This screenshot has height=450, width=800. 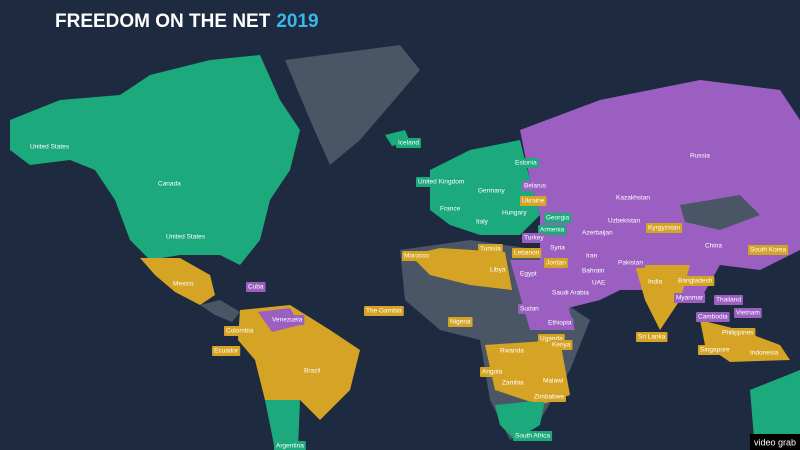 What do you see at coordinates (713, 317) in the screenshot?
I see `country-label: Cambodia` at bounding box center [713, 317].